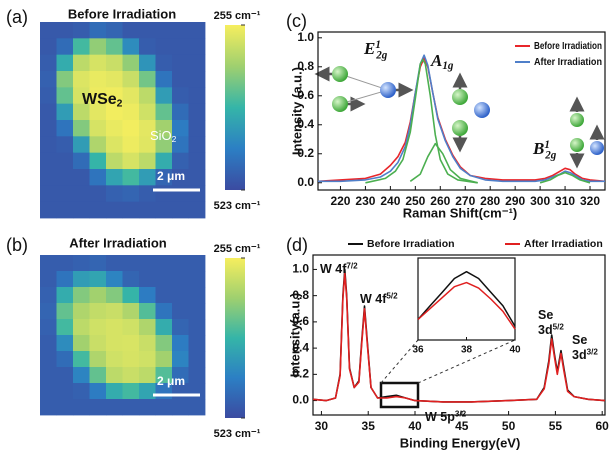 The height and width of the screenshot is (451, 613). What do you see at coordinates (365, 201) in the screenshot?
I see `x-tick-label: 230` at bounding box center [365, 201].